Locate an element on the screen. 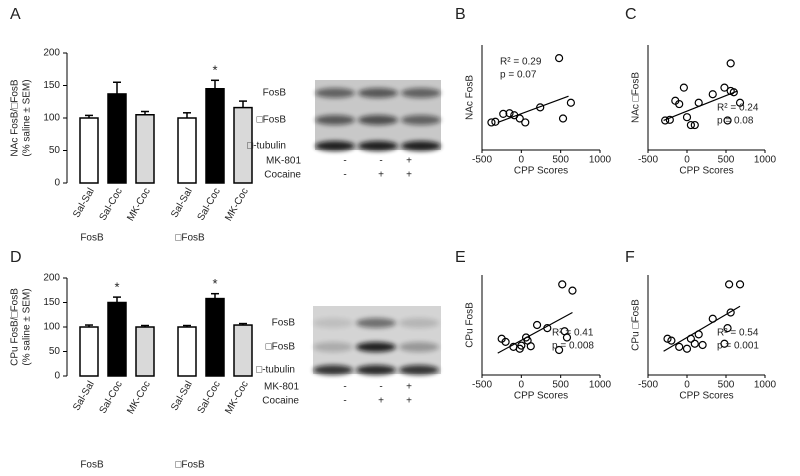 The width and height of the screenshot is (800, 476). y-tick-label: 150 is located at coordinates (51, 302).